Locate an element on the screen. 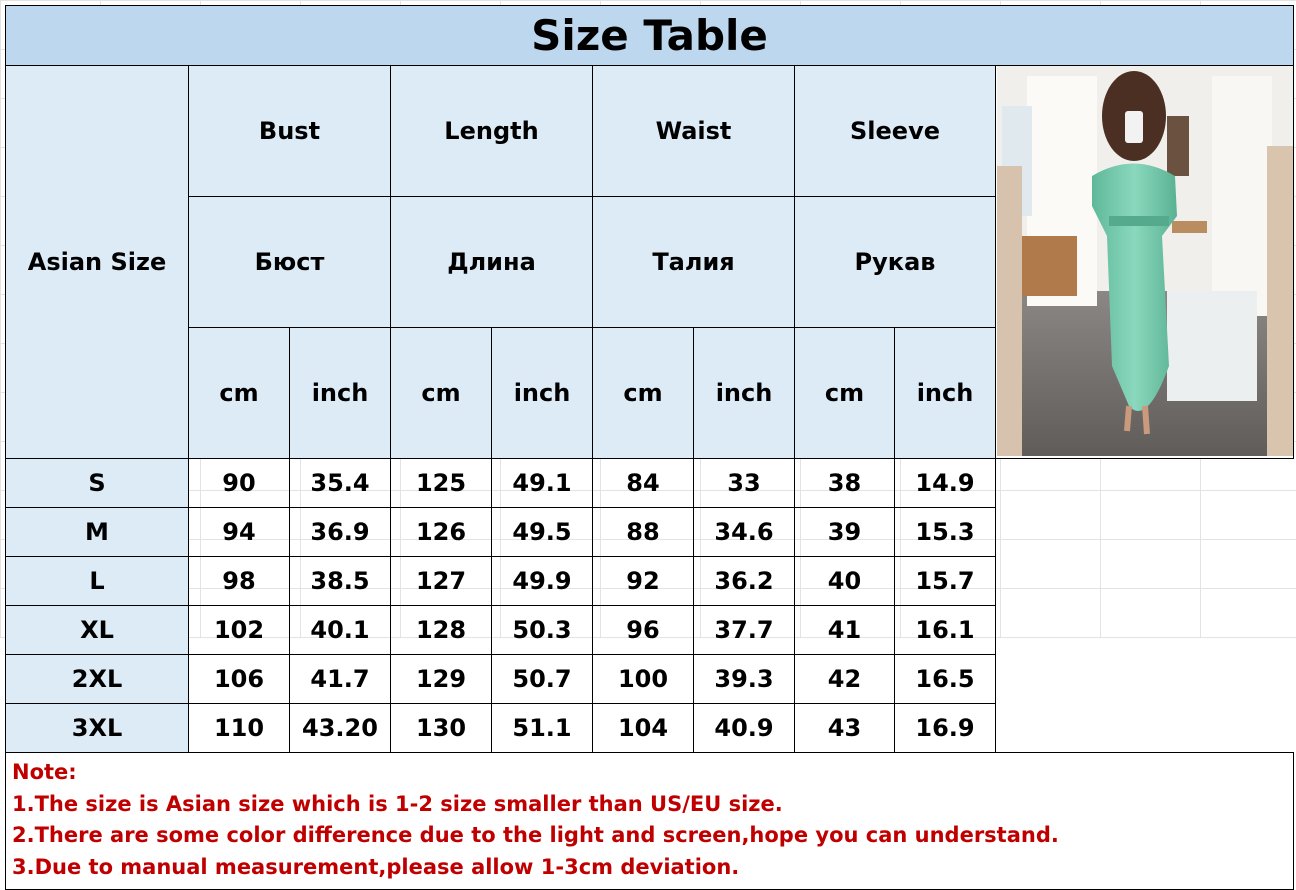 The width and height of the screenshot is (1296, 890). measurement-cell: 90 is located at coordinates (239, 483).